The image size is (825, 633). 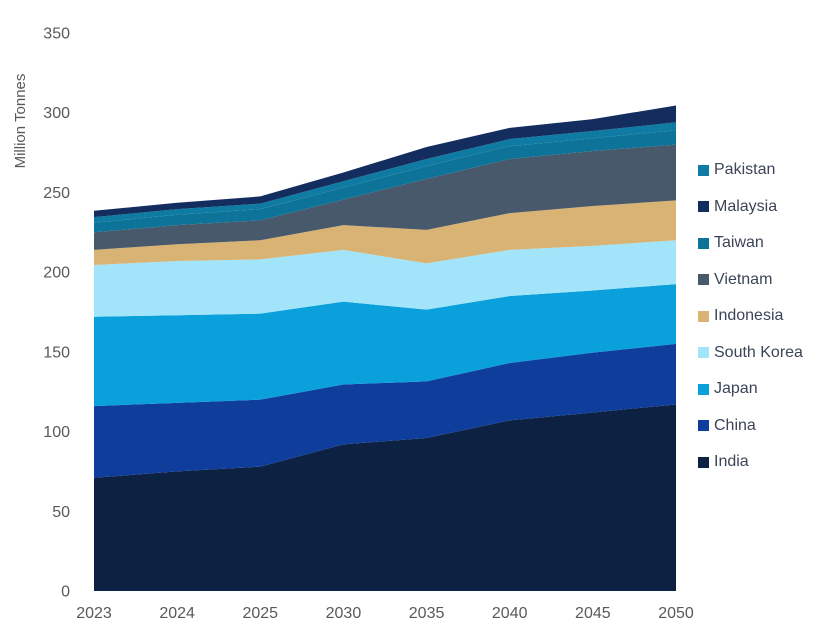 What do you see at coordinates (56, 113) in the screenshot?
I see `y-axis-tick-label: 300` at bounding box center [56, 113].